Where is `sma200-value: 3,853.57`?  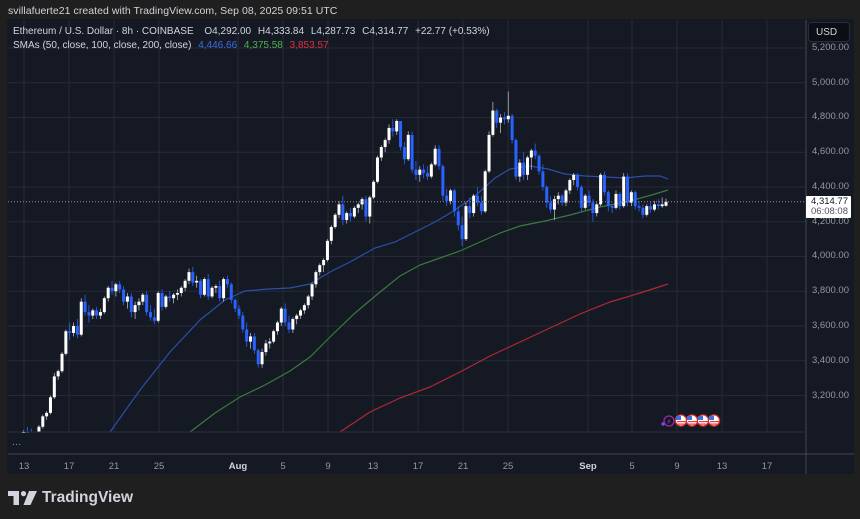
sma200-value: 3,853.57 is located at coordinates (309, 45).